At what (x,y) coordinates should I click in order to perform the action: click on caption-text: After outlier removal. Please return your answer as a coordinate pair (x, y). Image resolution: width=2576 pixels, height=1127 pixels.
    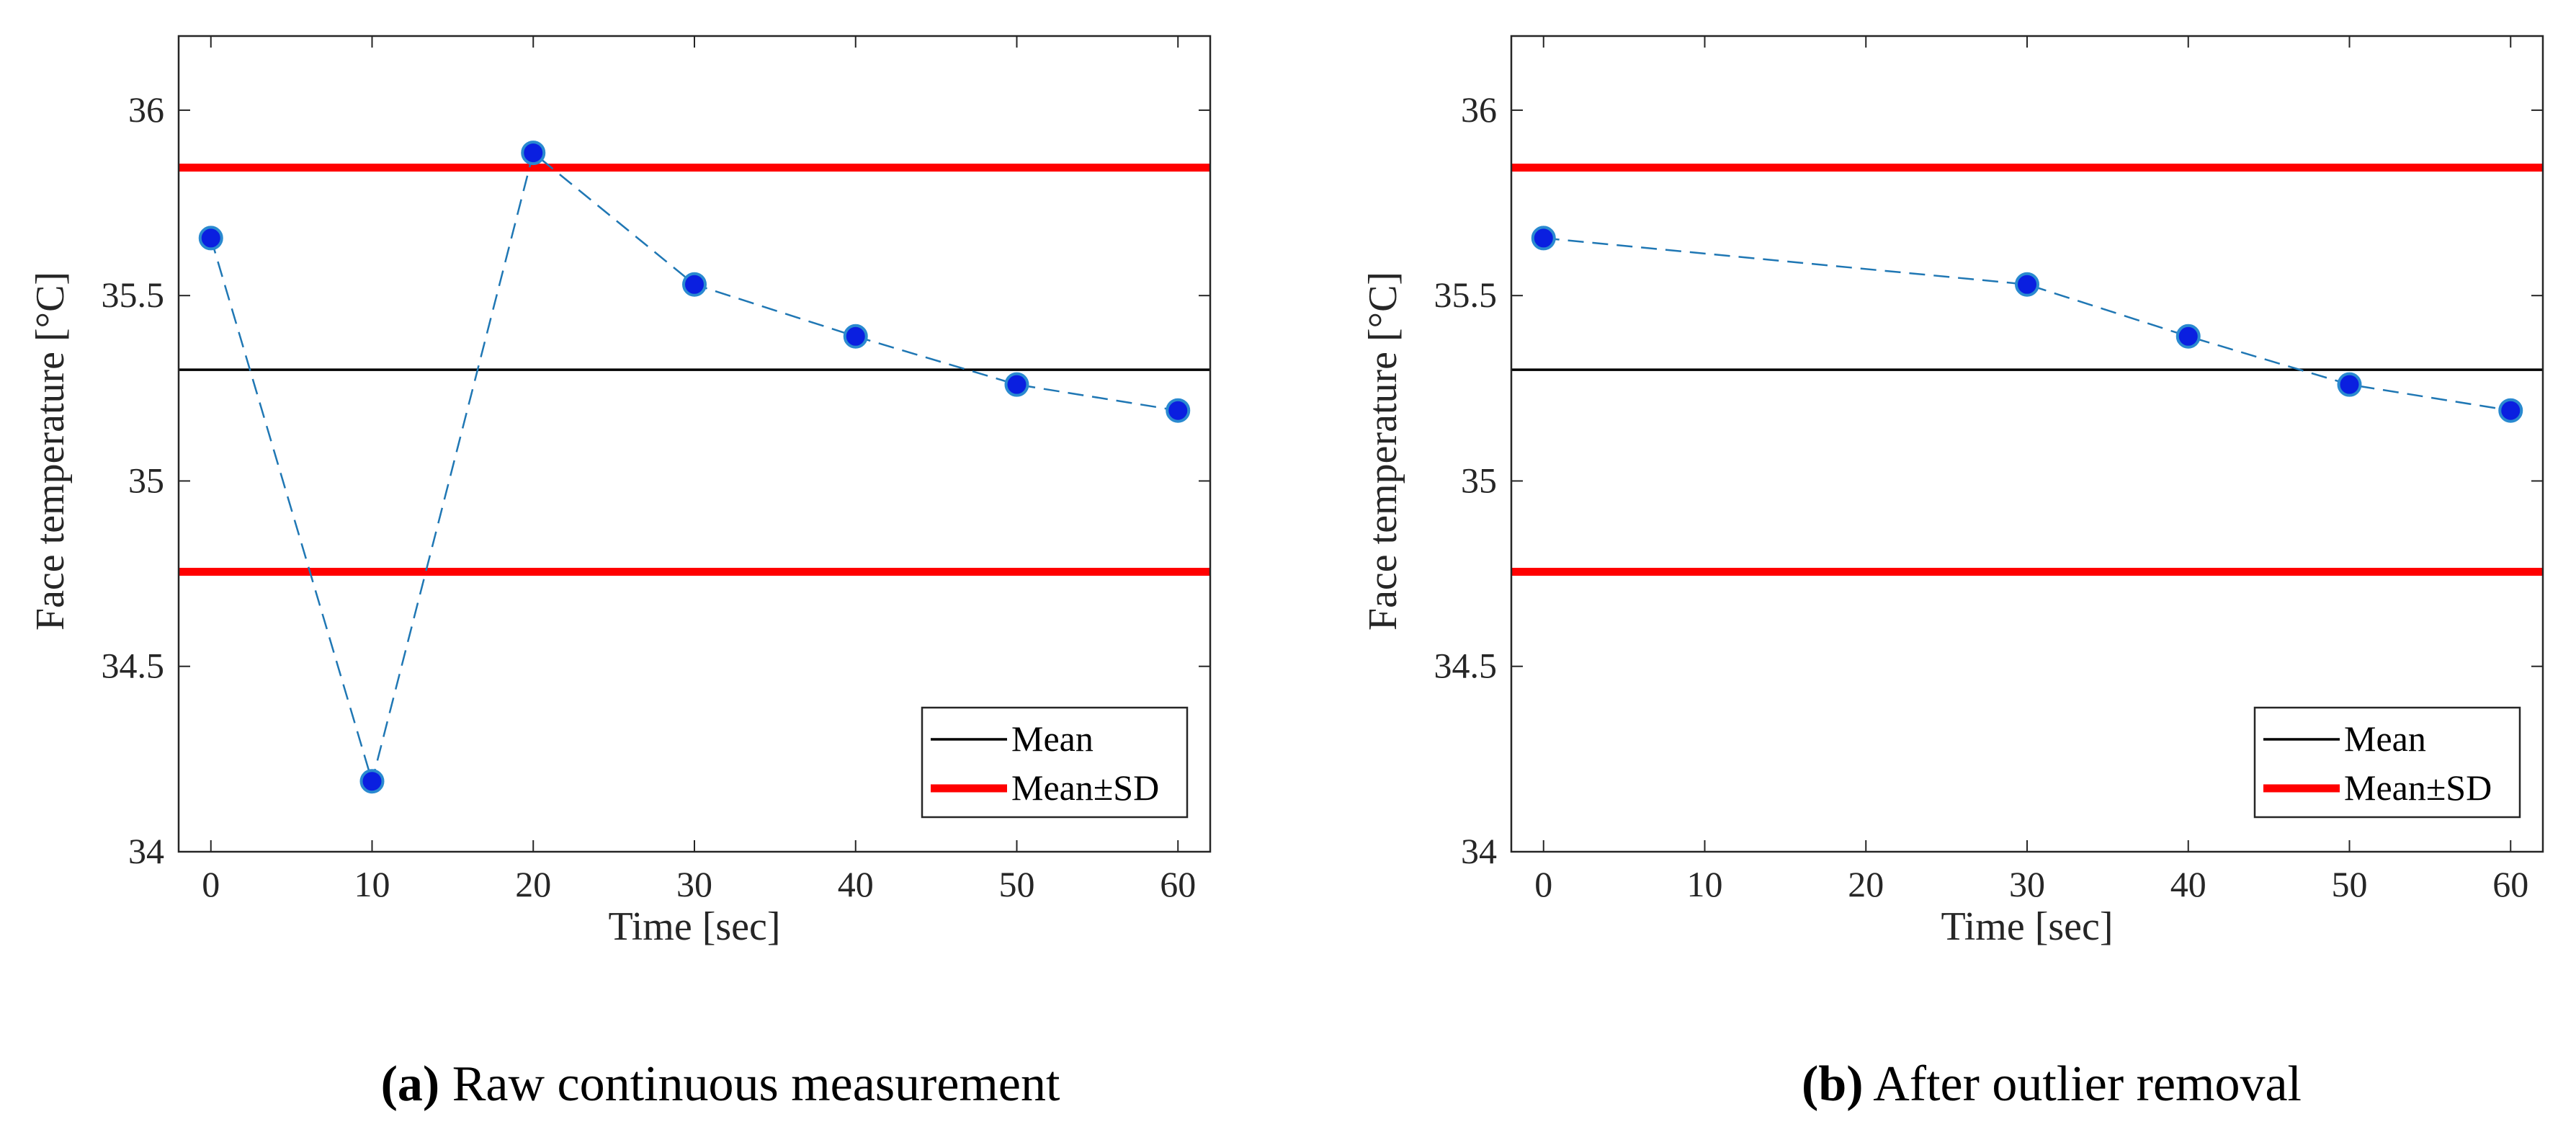
    Looking at the image, I should click on (2087, 1084).